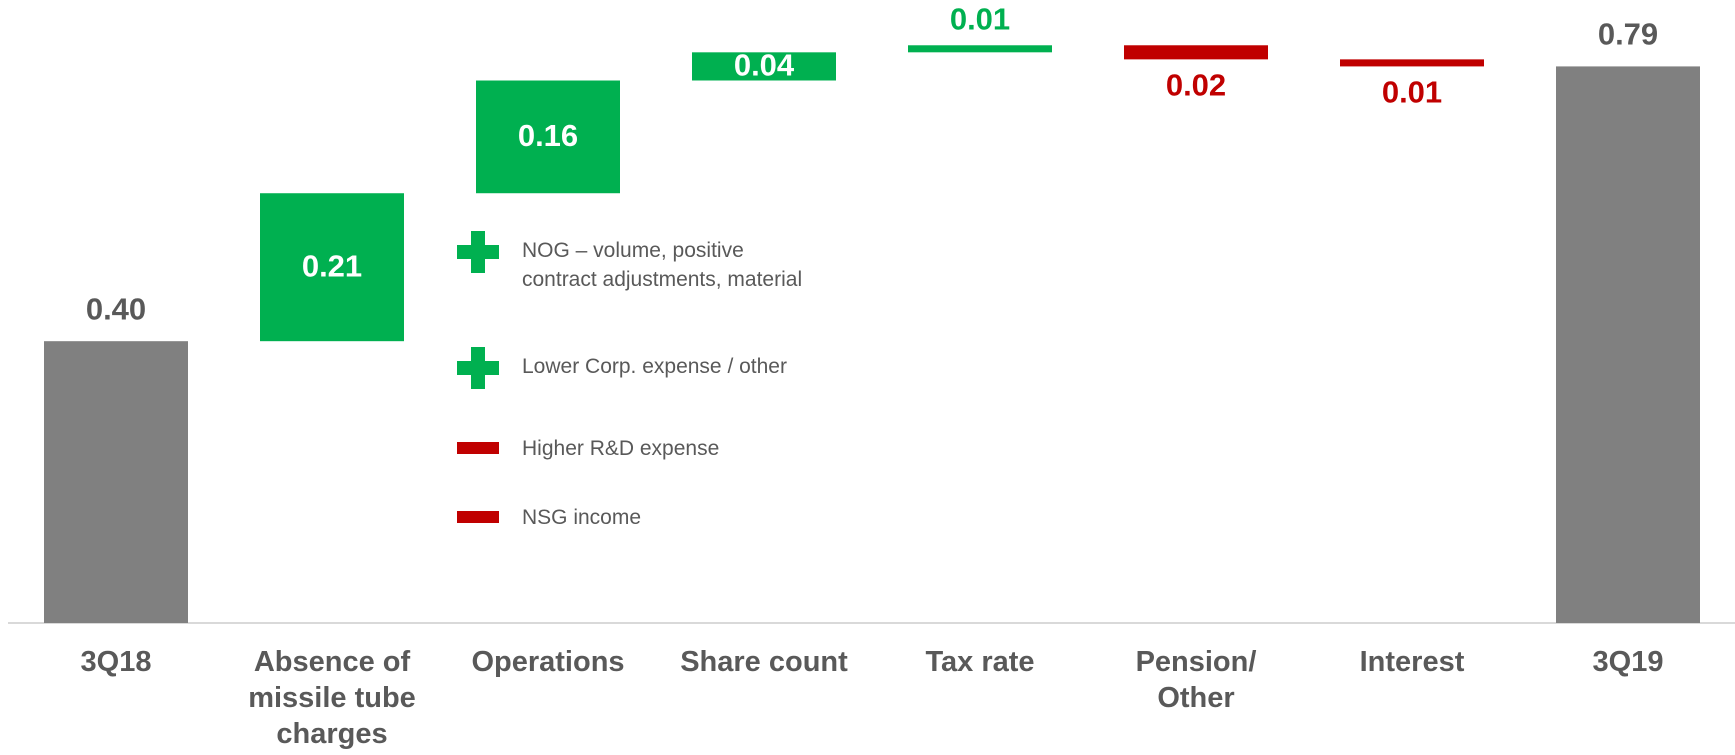 This screenshot has width=1735, height=755. I want to click on x-tick-label: 3Q19, so click(1628, 662).